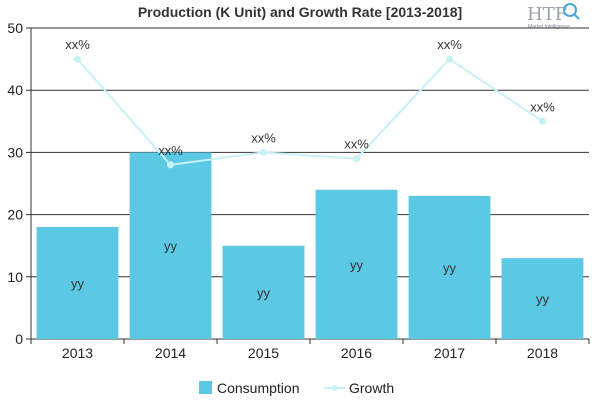  Describe the element at coordinates (77, 59) in the screenshot. I see `growth-point-2013` at that location.